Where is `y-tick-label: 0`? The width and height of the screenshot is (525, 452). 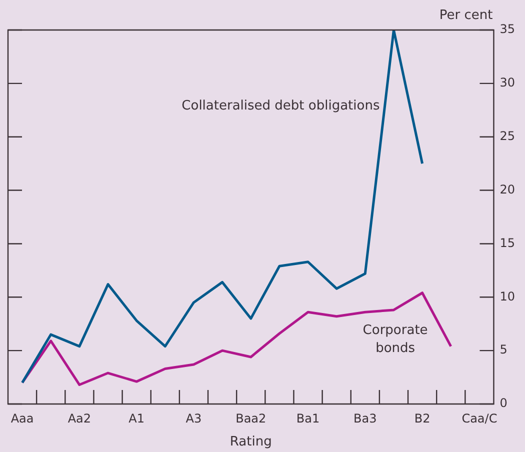
y-tick-label: 0 is located at coordinates (504, 403).